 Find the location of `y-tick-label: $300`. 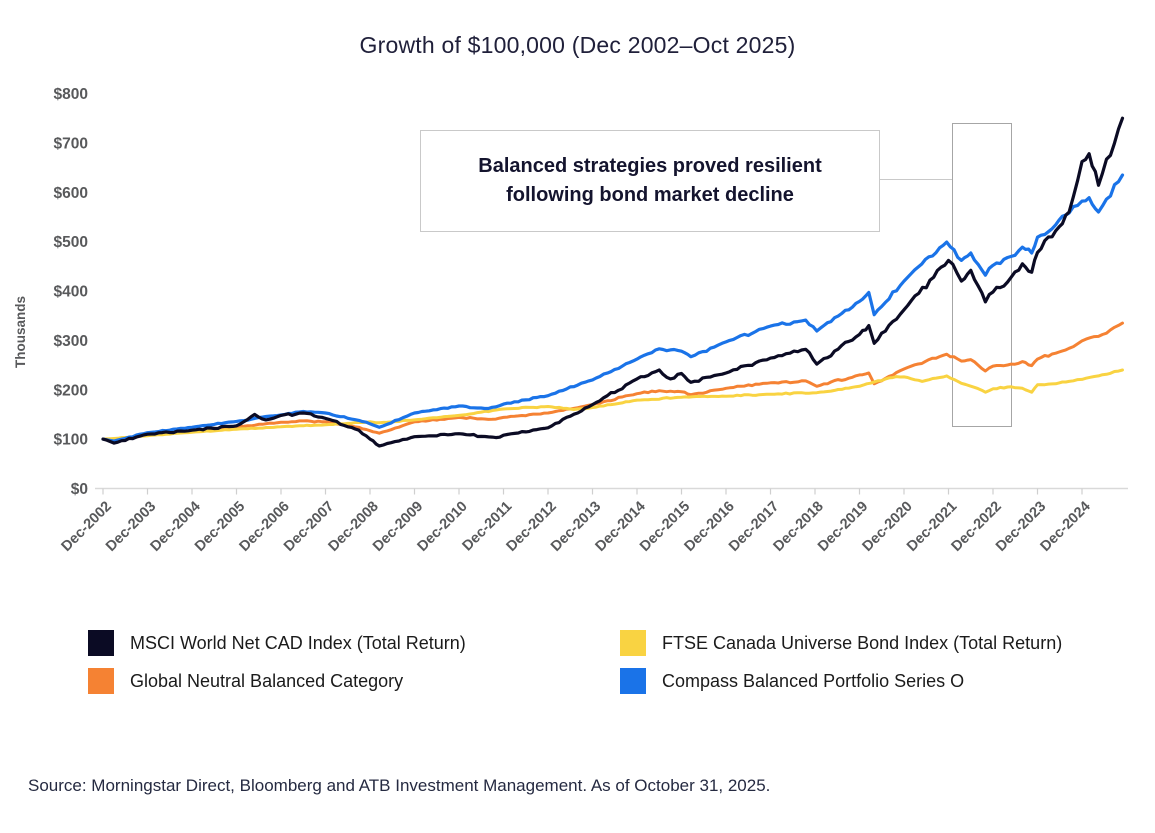

y-tick-label: $300 is located at coordinates (71, 341).